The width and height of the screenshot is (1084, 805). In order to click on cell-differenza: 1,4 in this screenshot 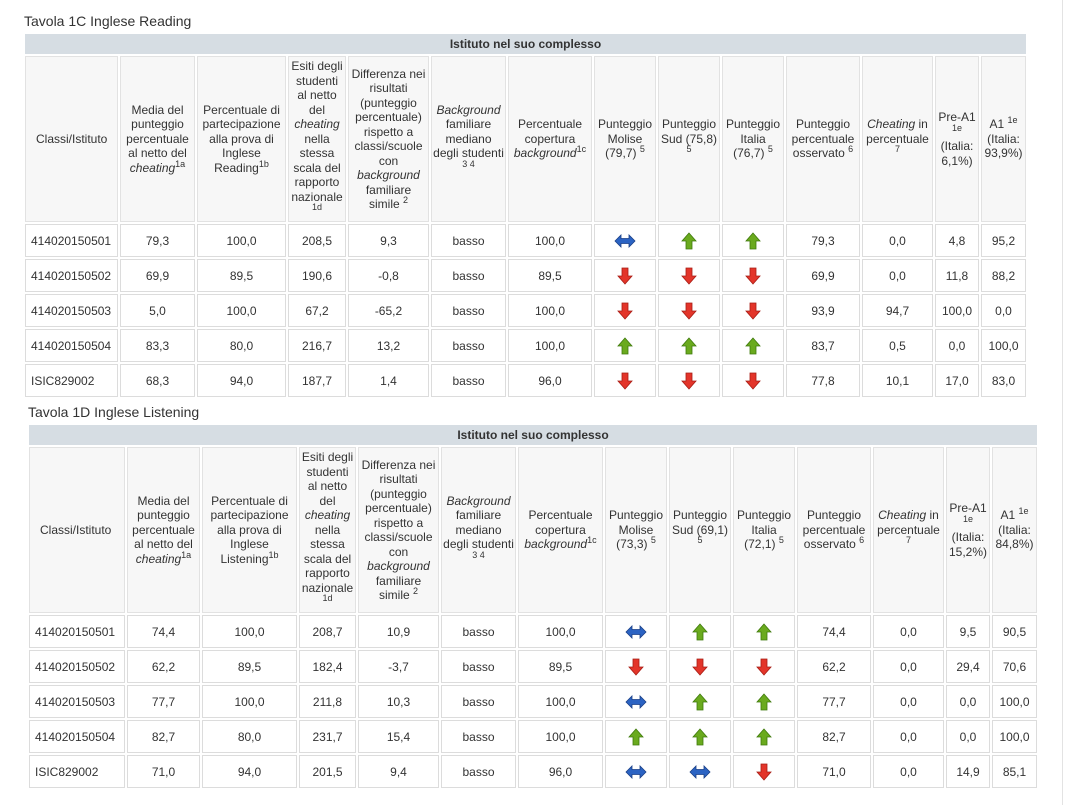, I will do `click(388, 380)`.